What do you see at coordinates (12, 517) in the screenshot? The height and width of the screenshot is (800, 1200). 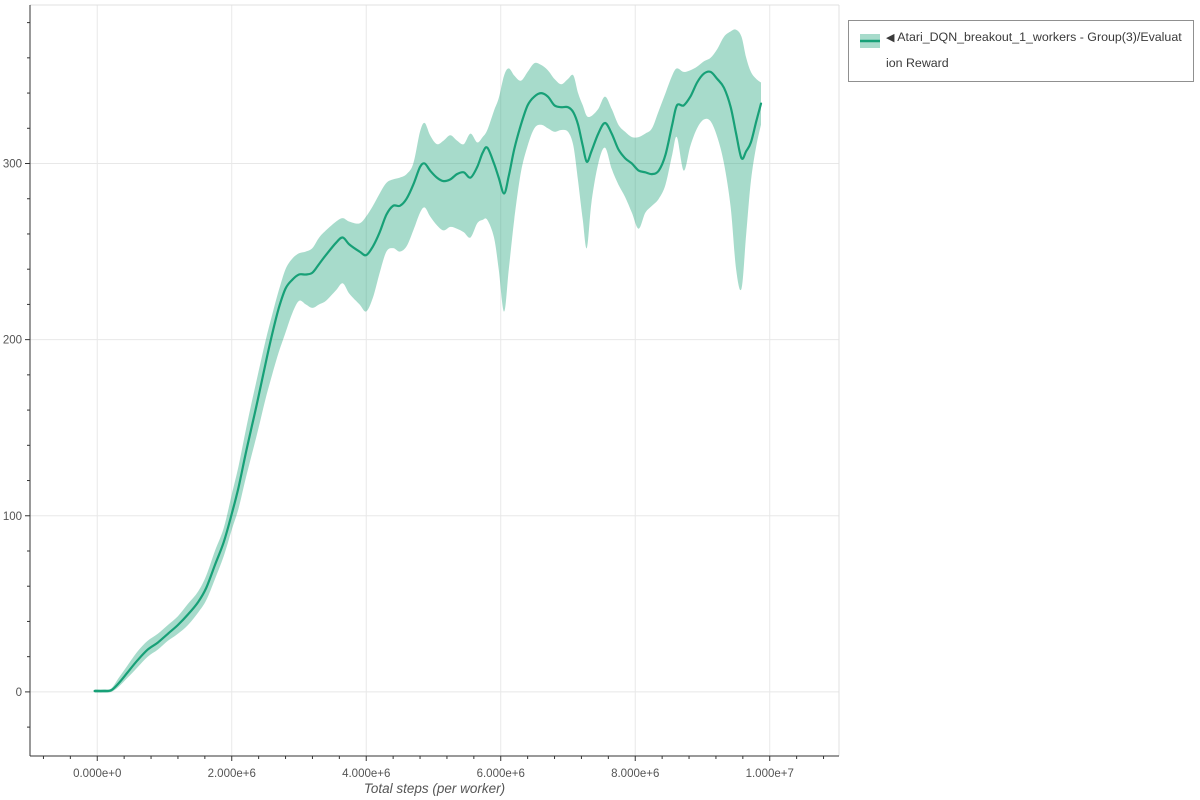 I see `y-tick-label: 100` at bounding box center [12, 517].